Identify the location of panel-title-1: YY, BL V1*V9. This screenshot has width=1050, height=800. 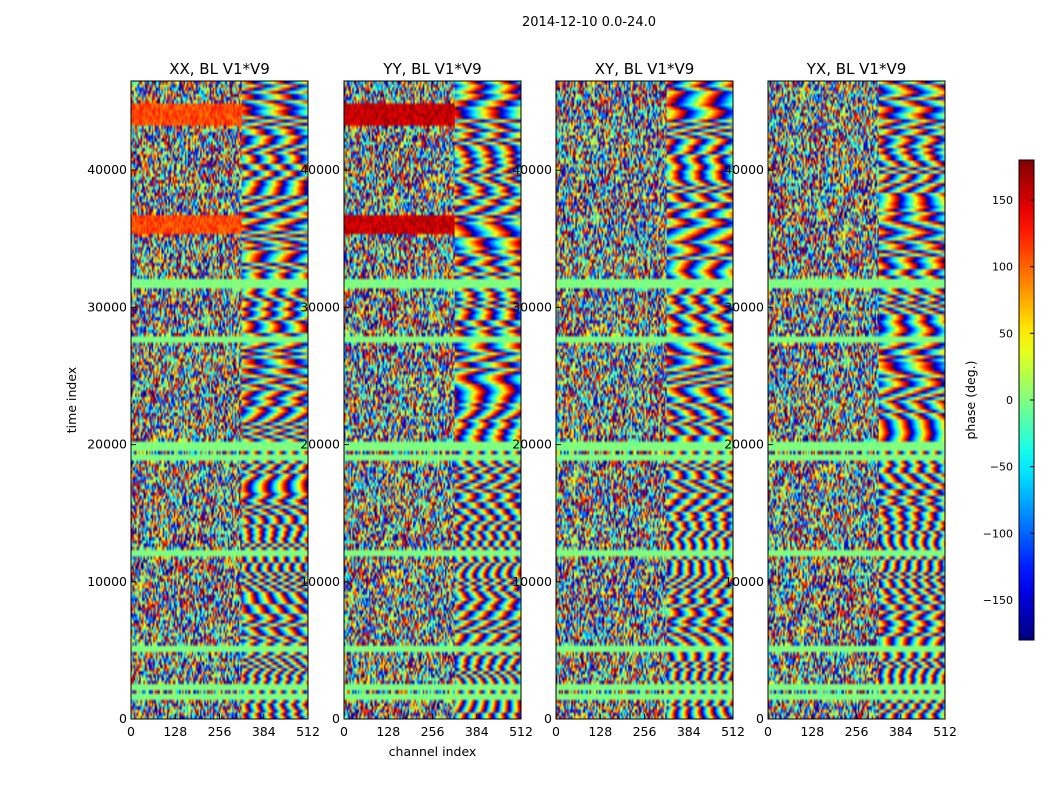
(431, 69).